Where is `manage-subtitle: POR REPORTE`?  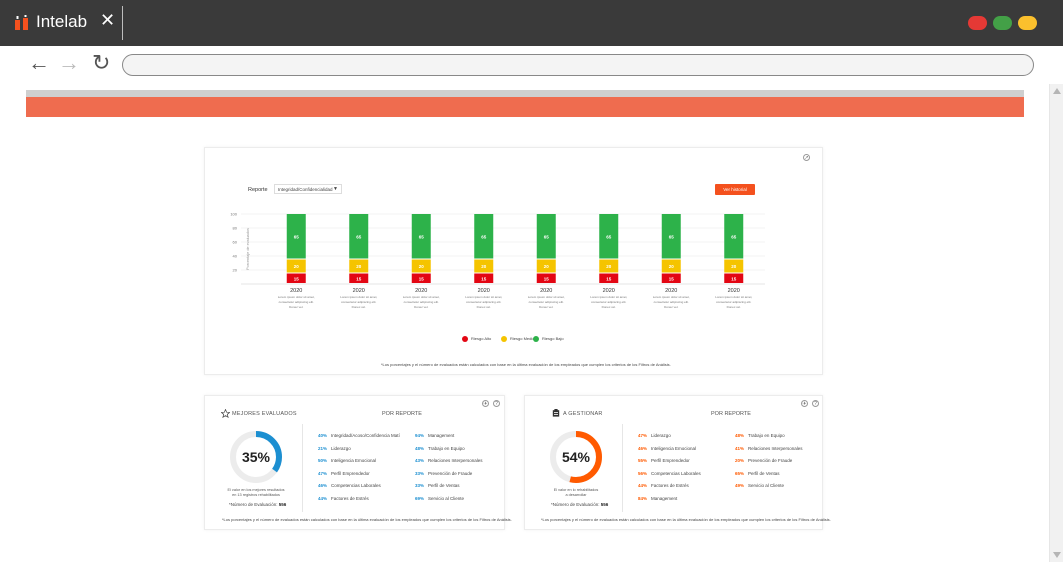
manage-subtitle: POR REPORTE is located at coordinates (731, 414).